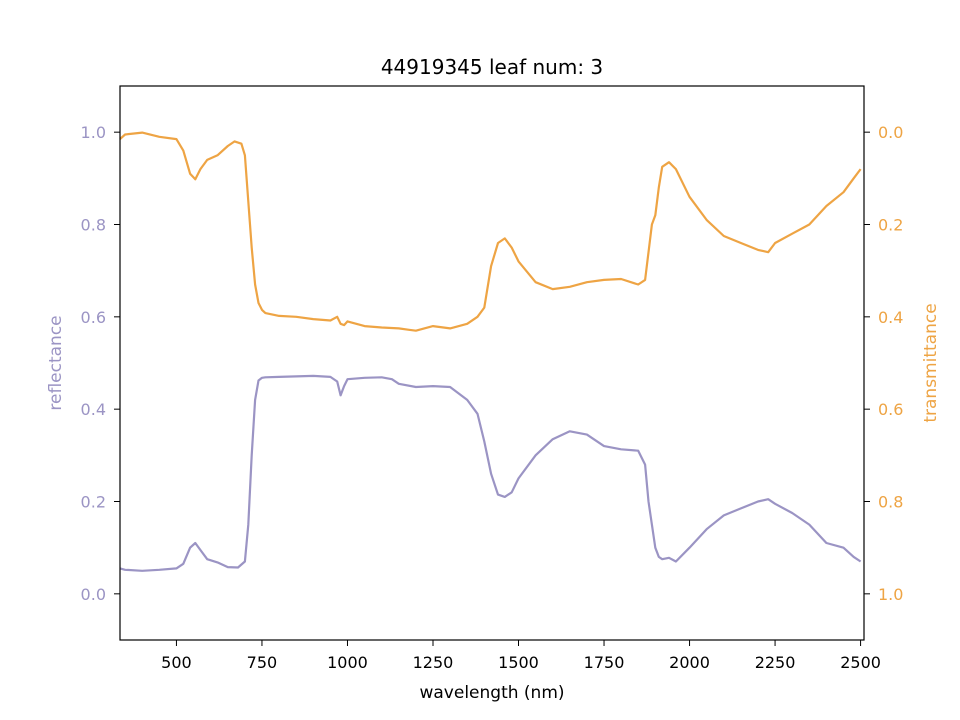  I want to click on y-axis-left-title: reflectance, so click(56, 362).